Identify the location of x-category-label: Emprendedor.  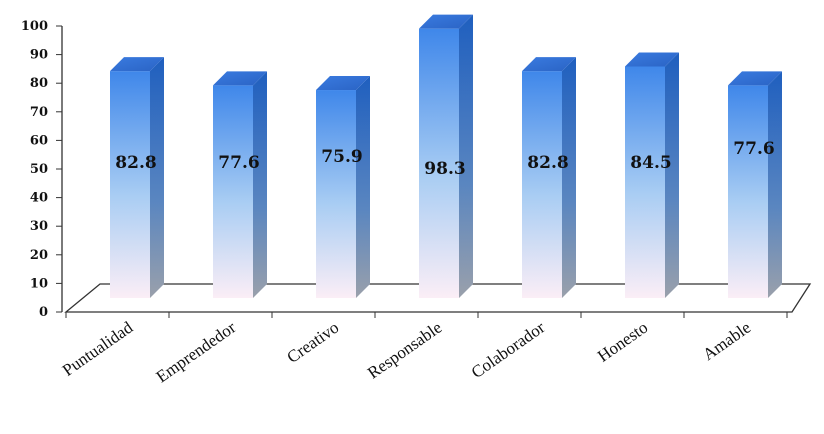
(196, 352).